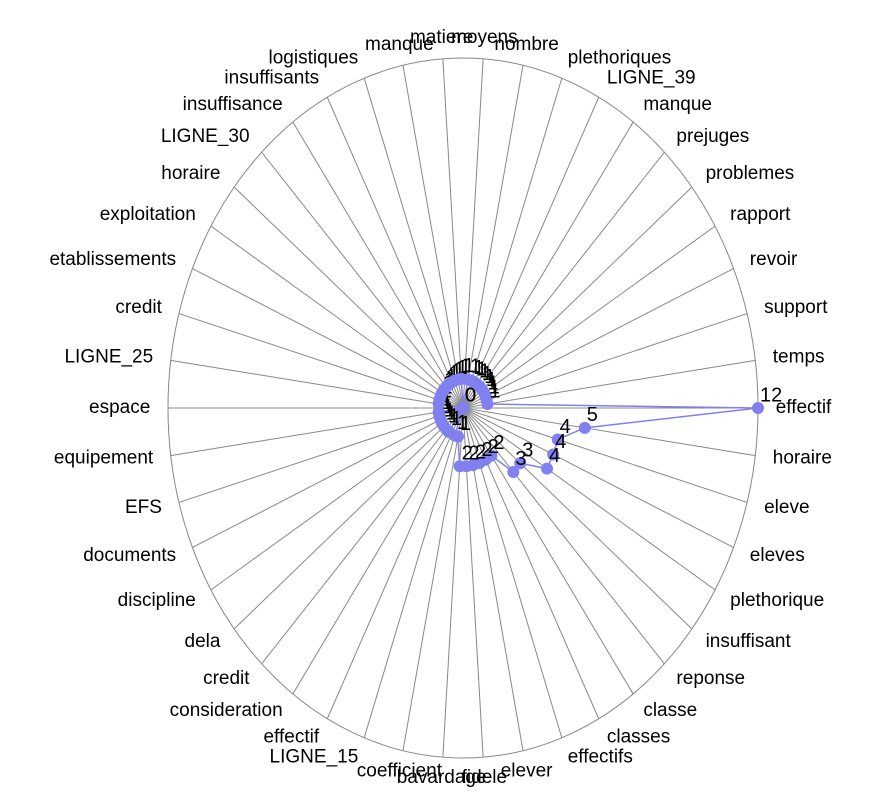 Image resolution: width=872 pixels, height=796 pixels. What do you see at coordinates (233, 104) in the screenshot?
I see `category-label: insuffisance` at bounding box center [233, 104].